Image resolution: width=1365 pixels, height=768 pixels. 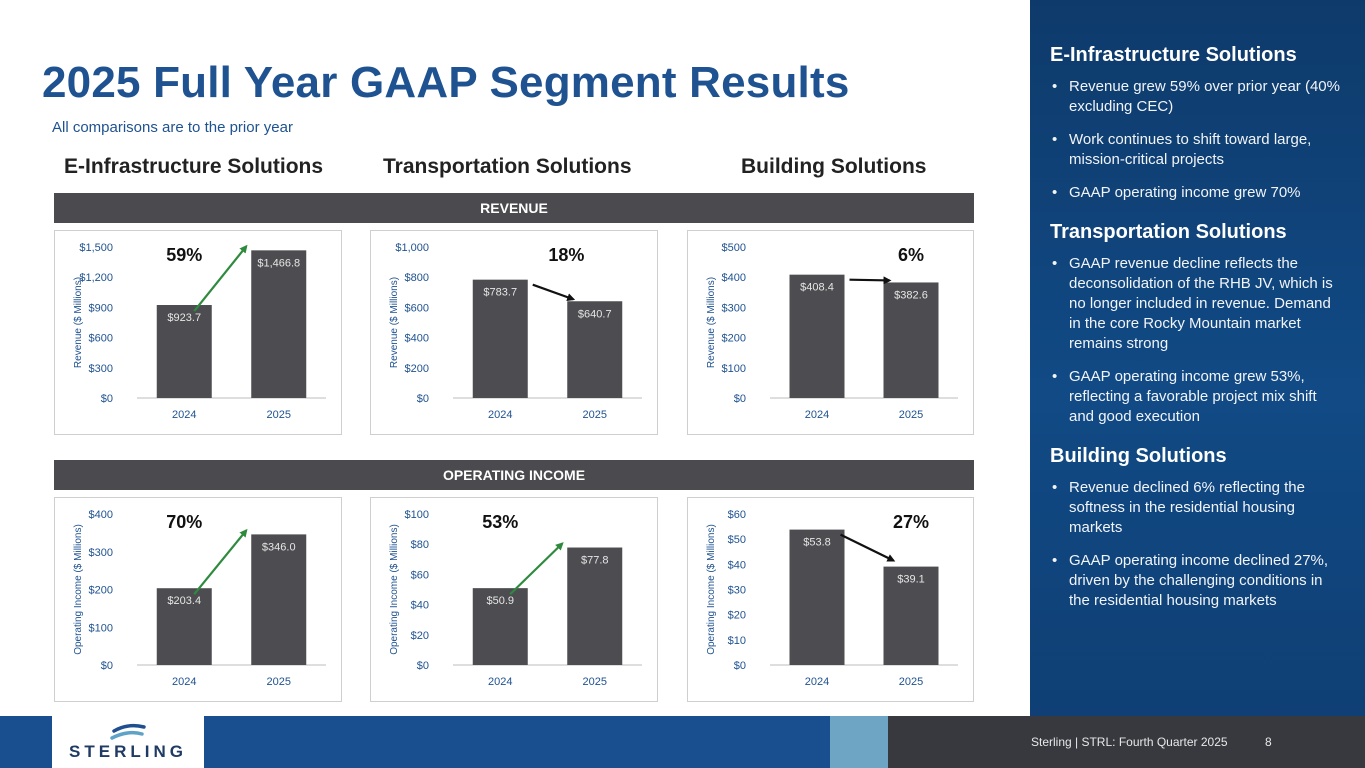 What do you see at coordinates (96, 248) in the screenshot?
I see `y-tick-label: $1,500` at bounding box center [96, 248].